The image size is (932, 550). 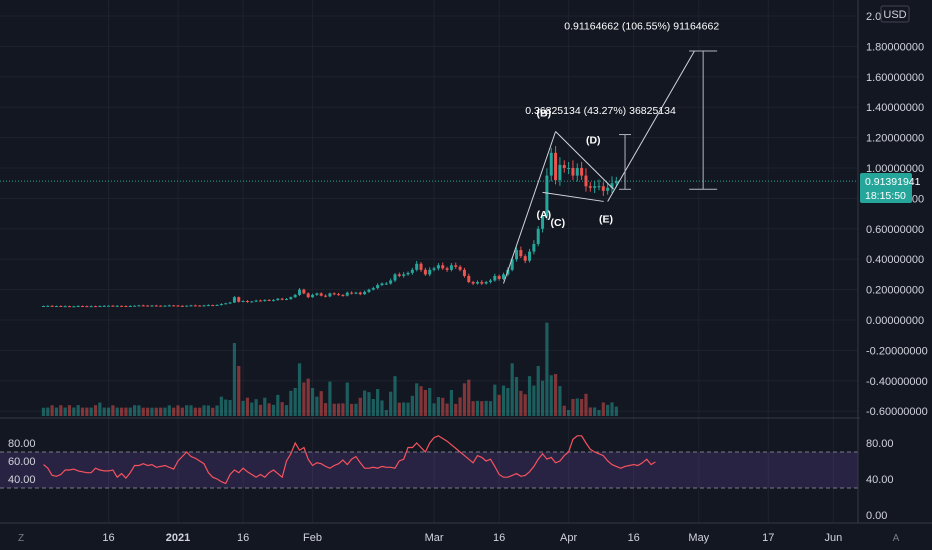 I want to click on currency-badge, so click(x=895, y=14).